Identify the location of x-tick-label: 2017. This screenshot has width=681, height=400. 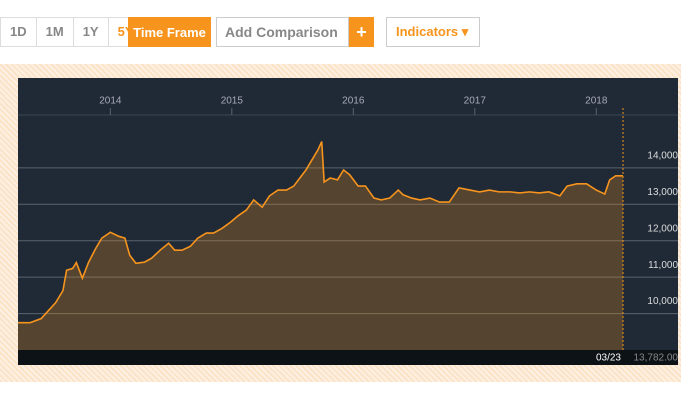
(475, 101).